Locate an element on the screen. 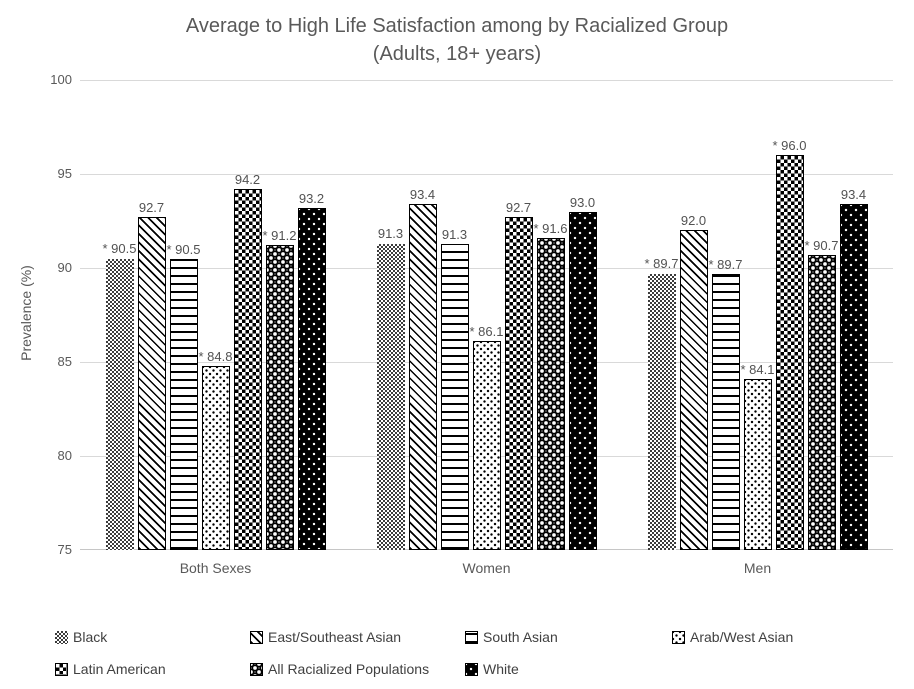 The image size is (914, 689). bar-south-asian: * 89.7 is located at coordinates (725, 403).